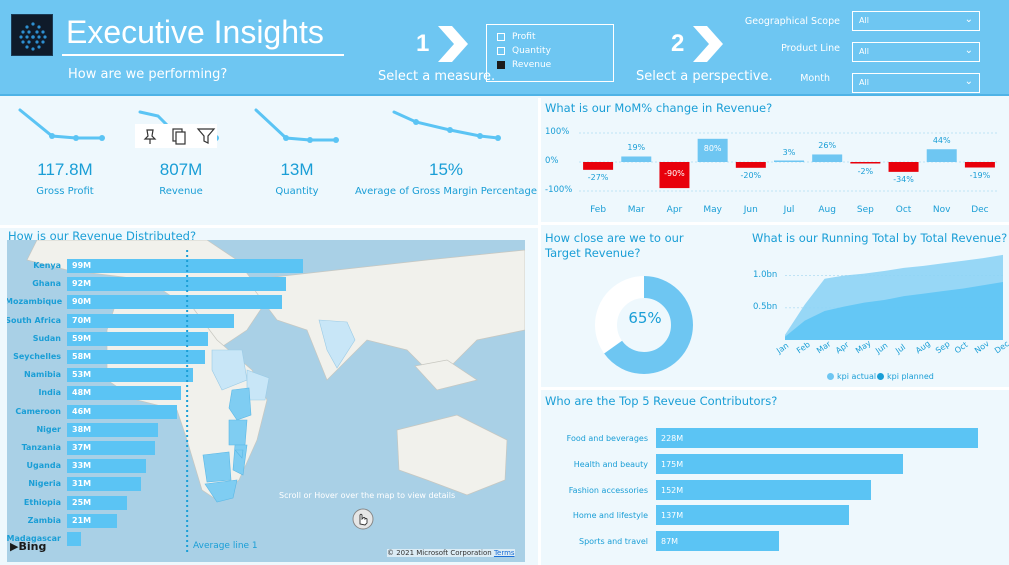 Image resolution: width=1009 pixels, height=565 pixels. I want to click on mom-value-label: 80%, so click(712, 149).